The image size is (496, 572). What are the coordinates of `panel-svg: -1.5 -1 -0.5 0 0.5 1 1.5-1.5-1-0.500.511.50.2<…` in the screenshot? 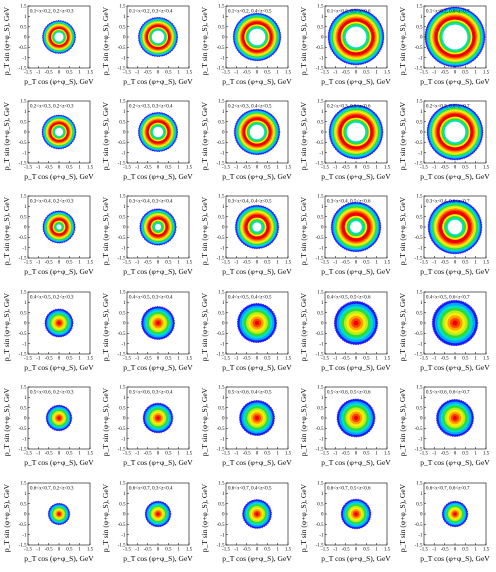 It's located at (444, 140).